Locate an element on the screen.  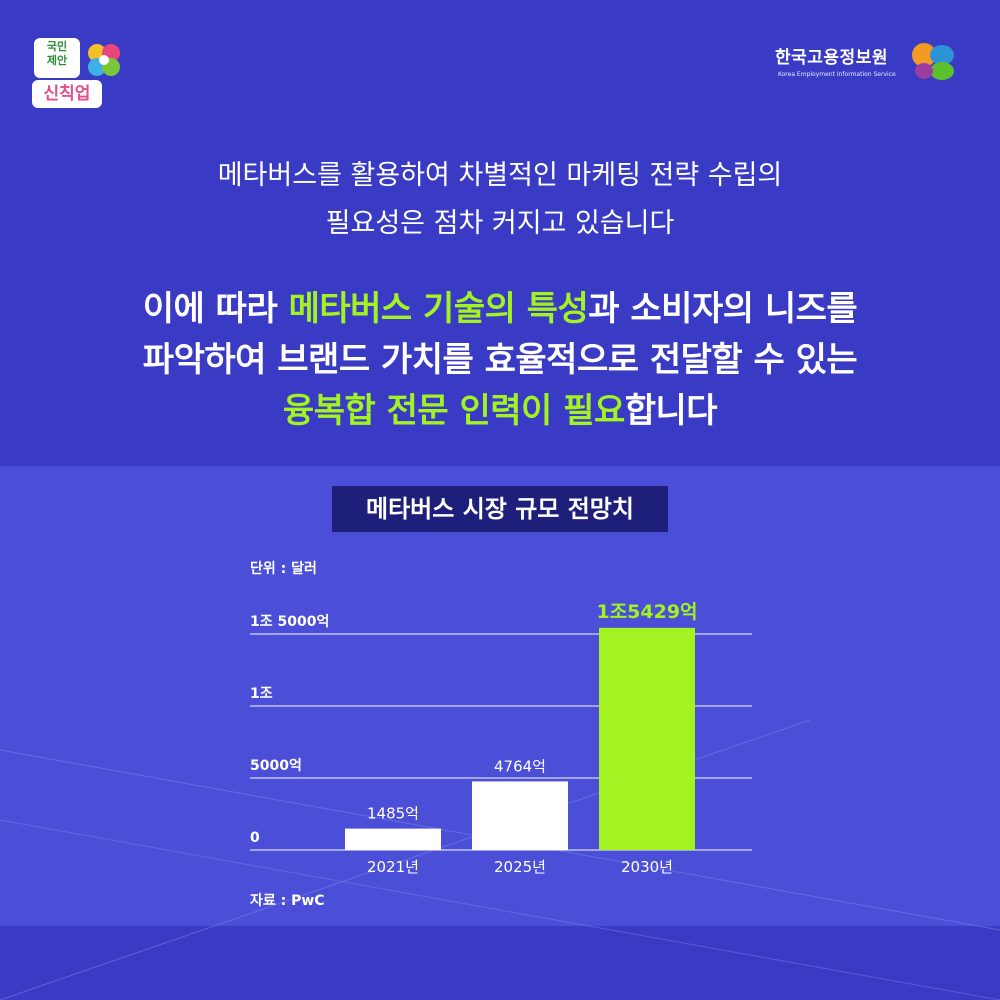
headline-line-2: 파악하여 브랜드 가치를 효율적으로 전달할 수 있는 is located at coordinates (500, 360).